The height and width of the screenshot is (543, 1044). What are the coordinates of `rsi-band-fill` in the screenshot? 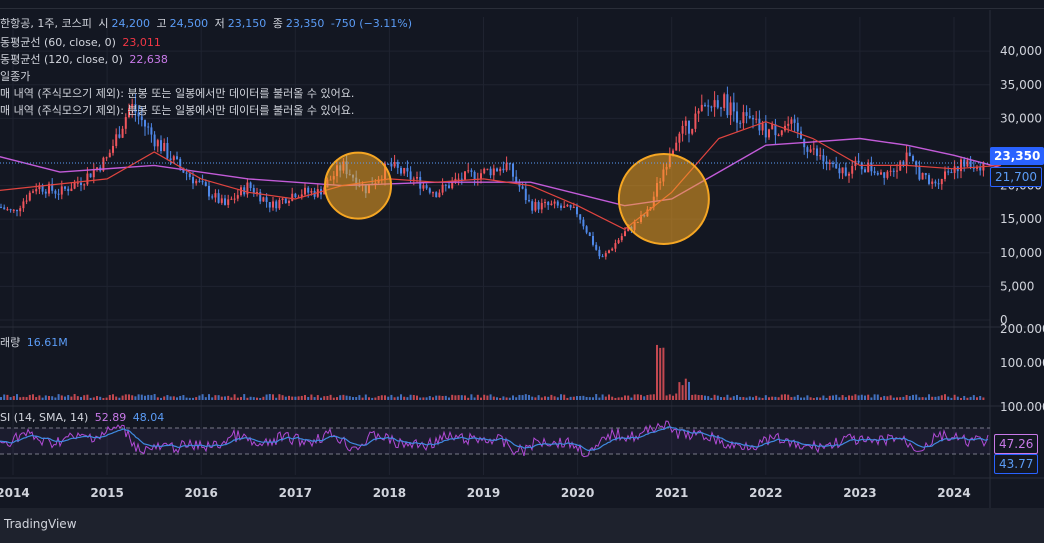 It's located at (495, 441).